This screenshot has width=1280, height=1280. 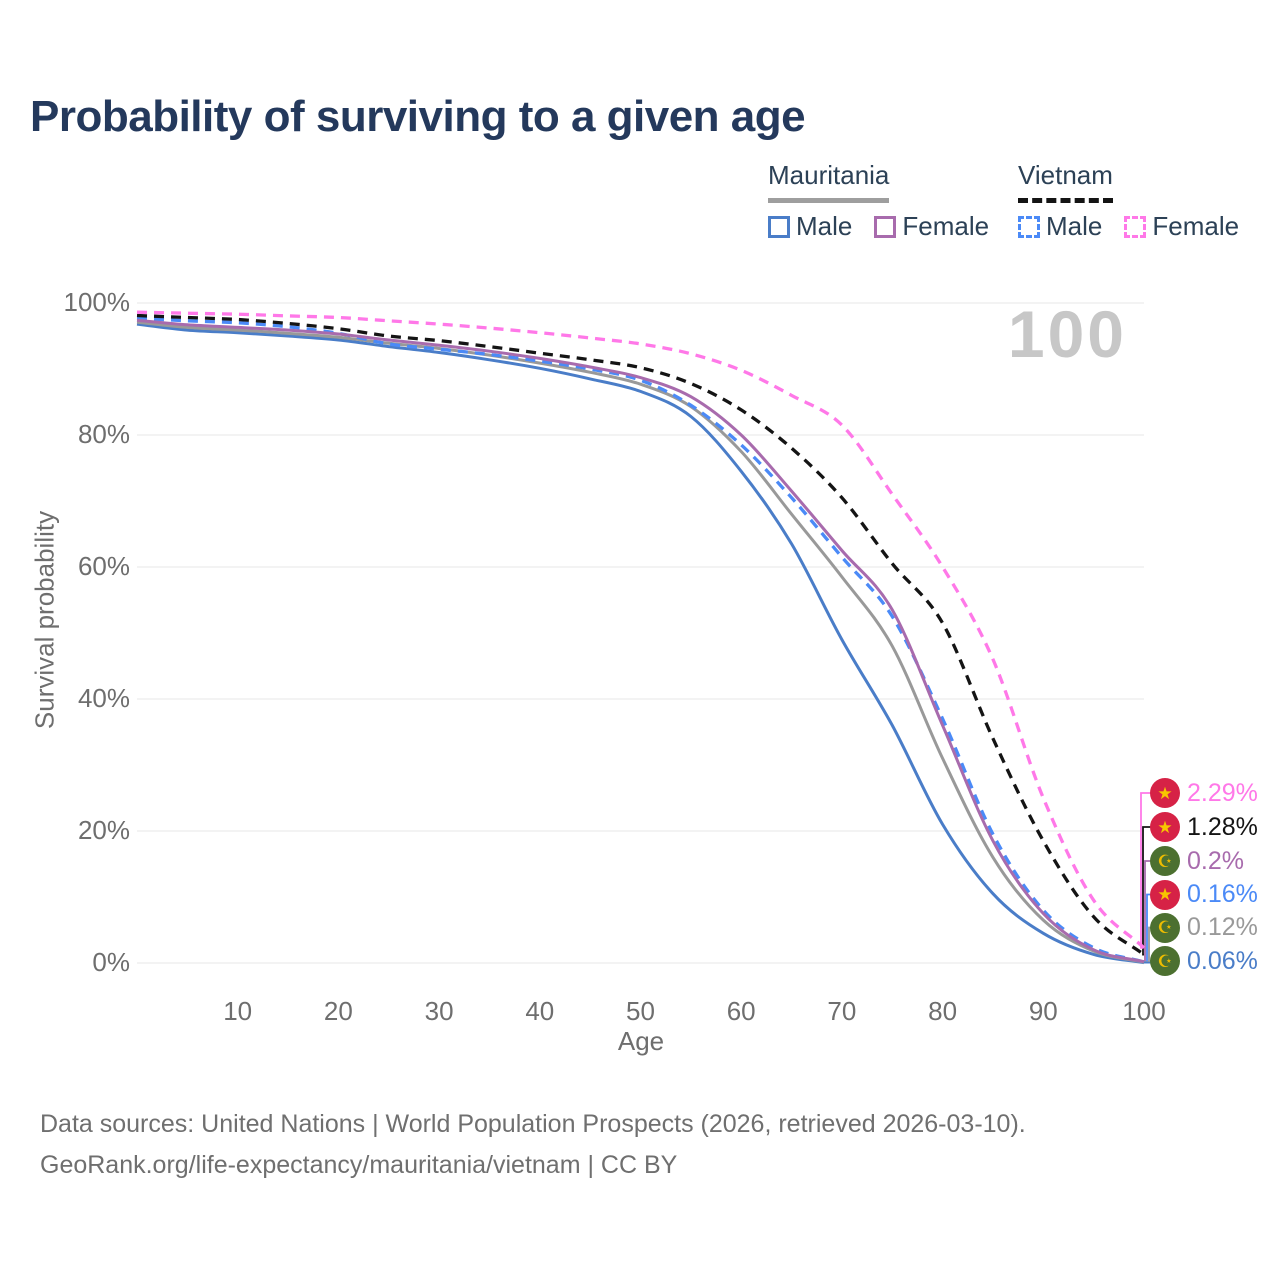 I want to click on legend-item-vietnam-female: Female, so click(x=1181, y=226).